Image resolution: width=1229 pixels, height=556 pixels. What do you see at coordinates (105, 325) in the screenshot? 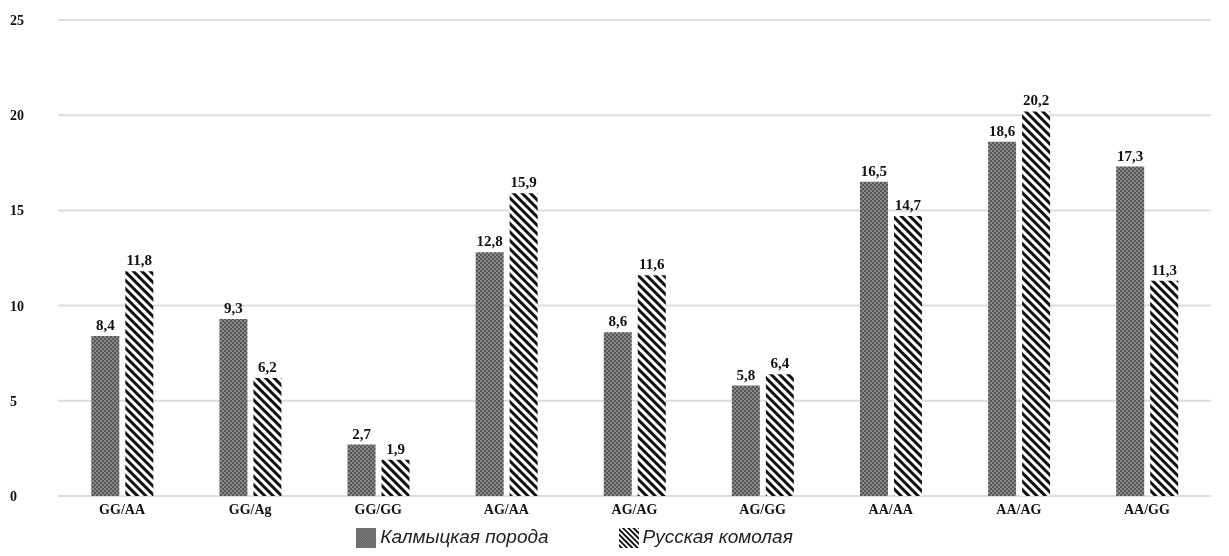
I see `data-label: 8,4` at bounding box center [105, 325].